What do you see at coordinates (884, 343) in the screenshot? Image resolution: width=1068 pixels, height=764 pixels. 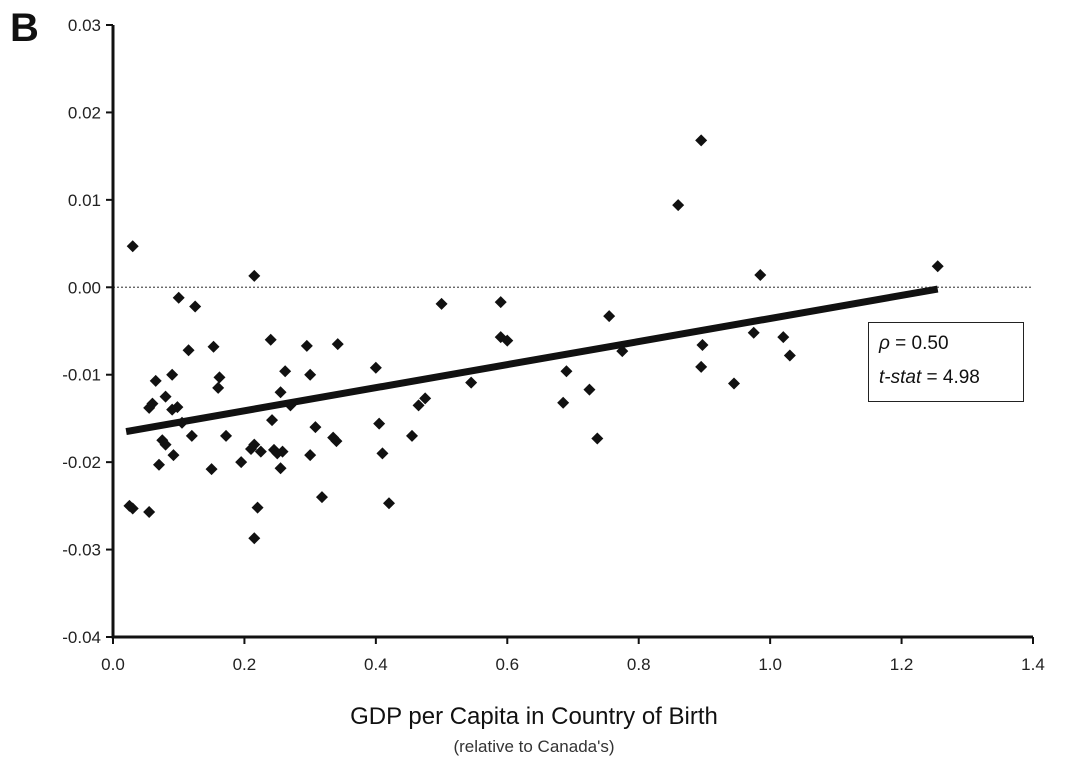 I see `rho-symbol: ρ` at bounding box center [884, 343].